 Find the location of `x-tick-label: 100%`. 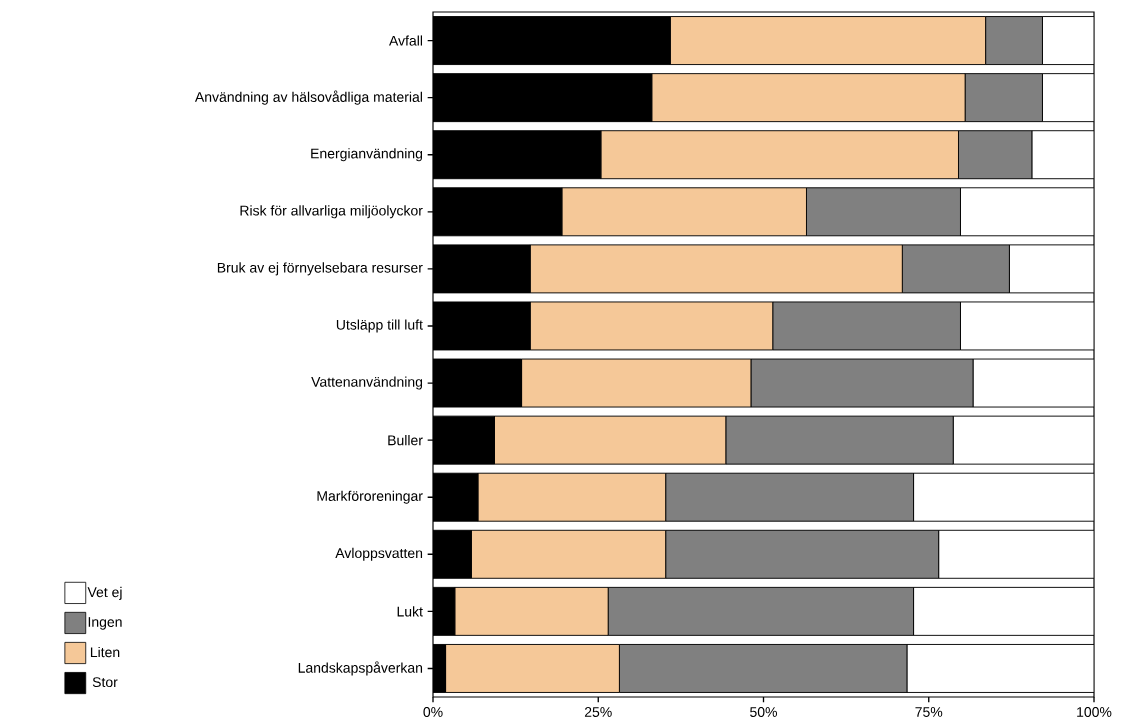

x-tick-label: 100% is located at coordinates (1094, 711).